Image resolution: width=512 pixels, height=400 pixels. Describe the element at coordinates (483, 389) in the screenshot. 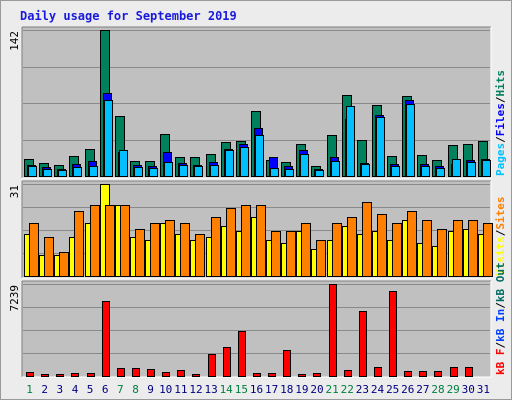

I see `x-tick-day-31: 31` at that location.